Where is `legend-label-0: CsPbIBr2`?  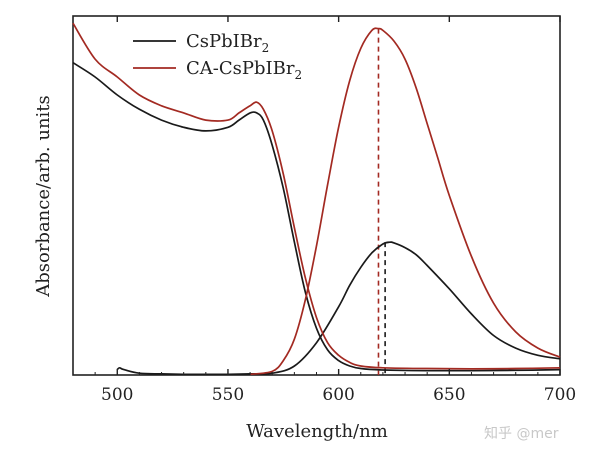 legend-label-0: CsPbIBr2 is located at coordinates (227, 43).